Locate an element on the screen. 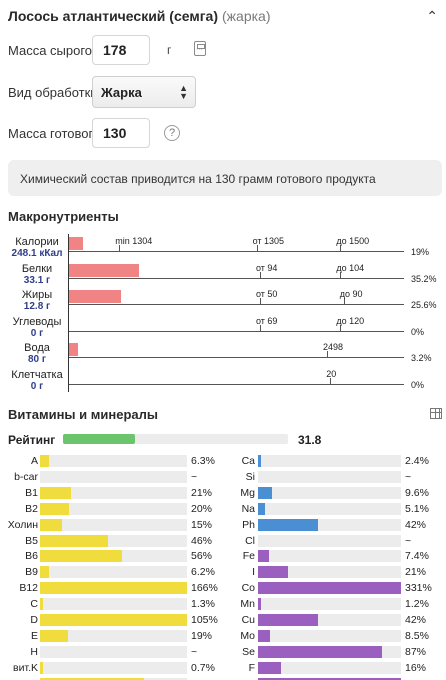 The width and height of the screenshot is (446, 680). chevron-up-icon: ⌃ is located at coordinates (432, 16).